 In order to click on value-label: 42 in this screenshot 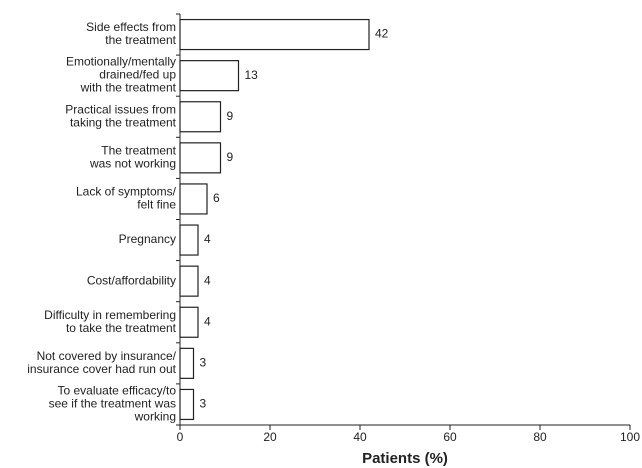, I will do `click(382, 34)`.